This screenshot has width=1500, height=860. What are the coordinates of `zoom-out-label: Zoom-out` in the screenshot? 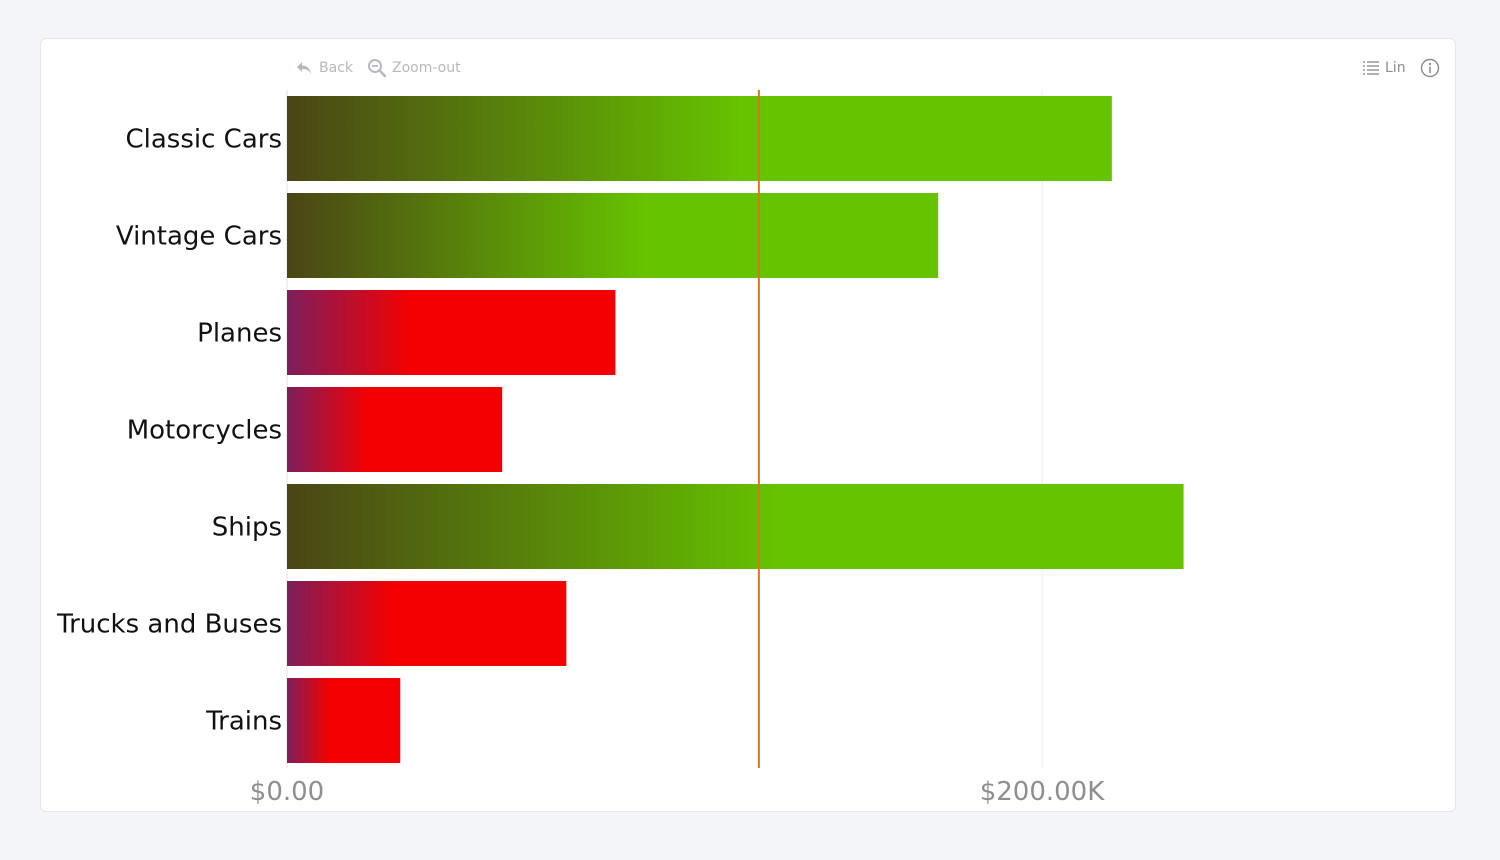 It's located at (426, 68).